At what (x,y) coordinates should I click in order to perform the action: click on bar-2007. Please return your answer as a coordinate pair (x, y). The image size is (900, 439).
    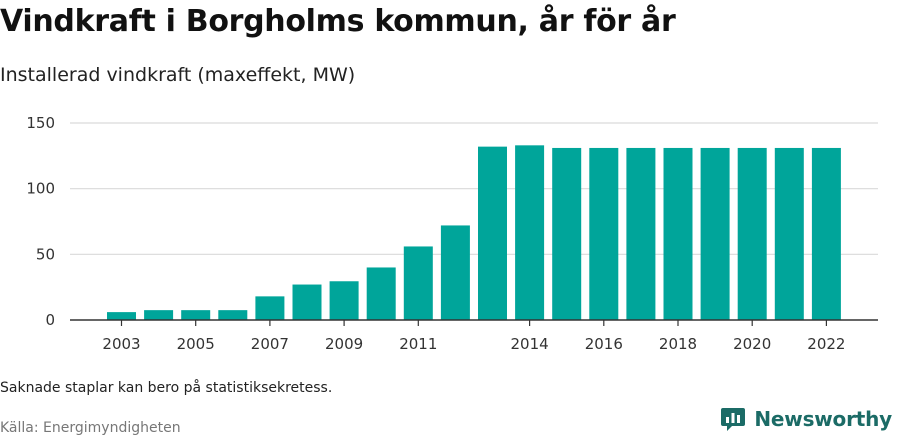
    Looking at the image, I should click on (270, 308).